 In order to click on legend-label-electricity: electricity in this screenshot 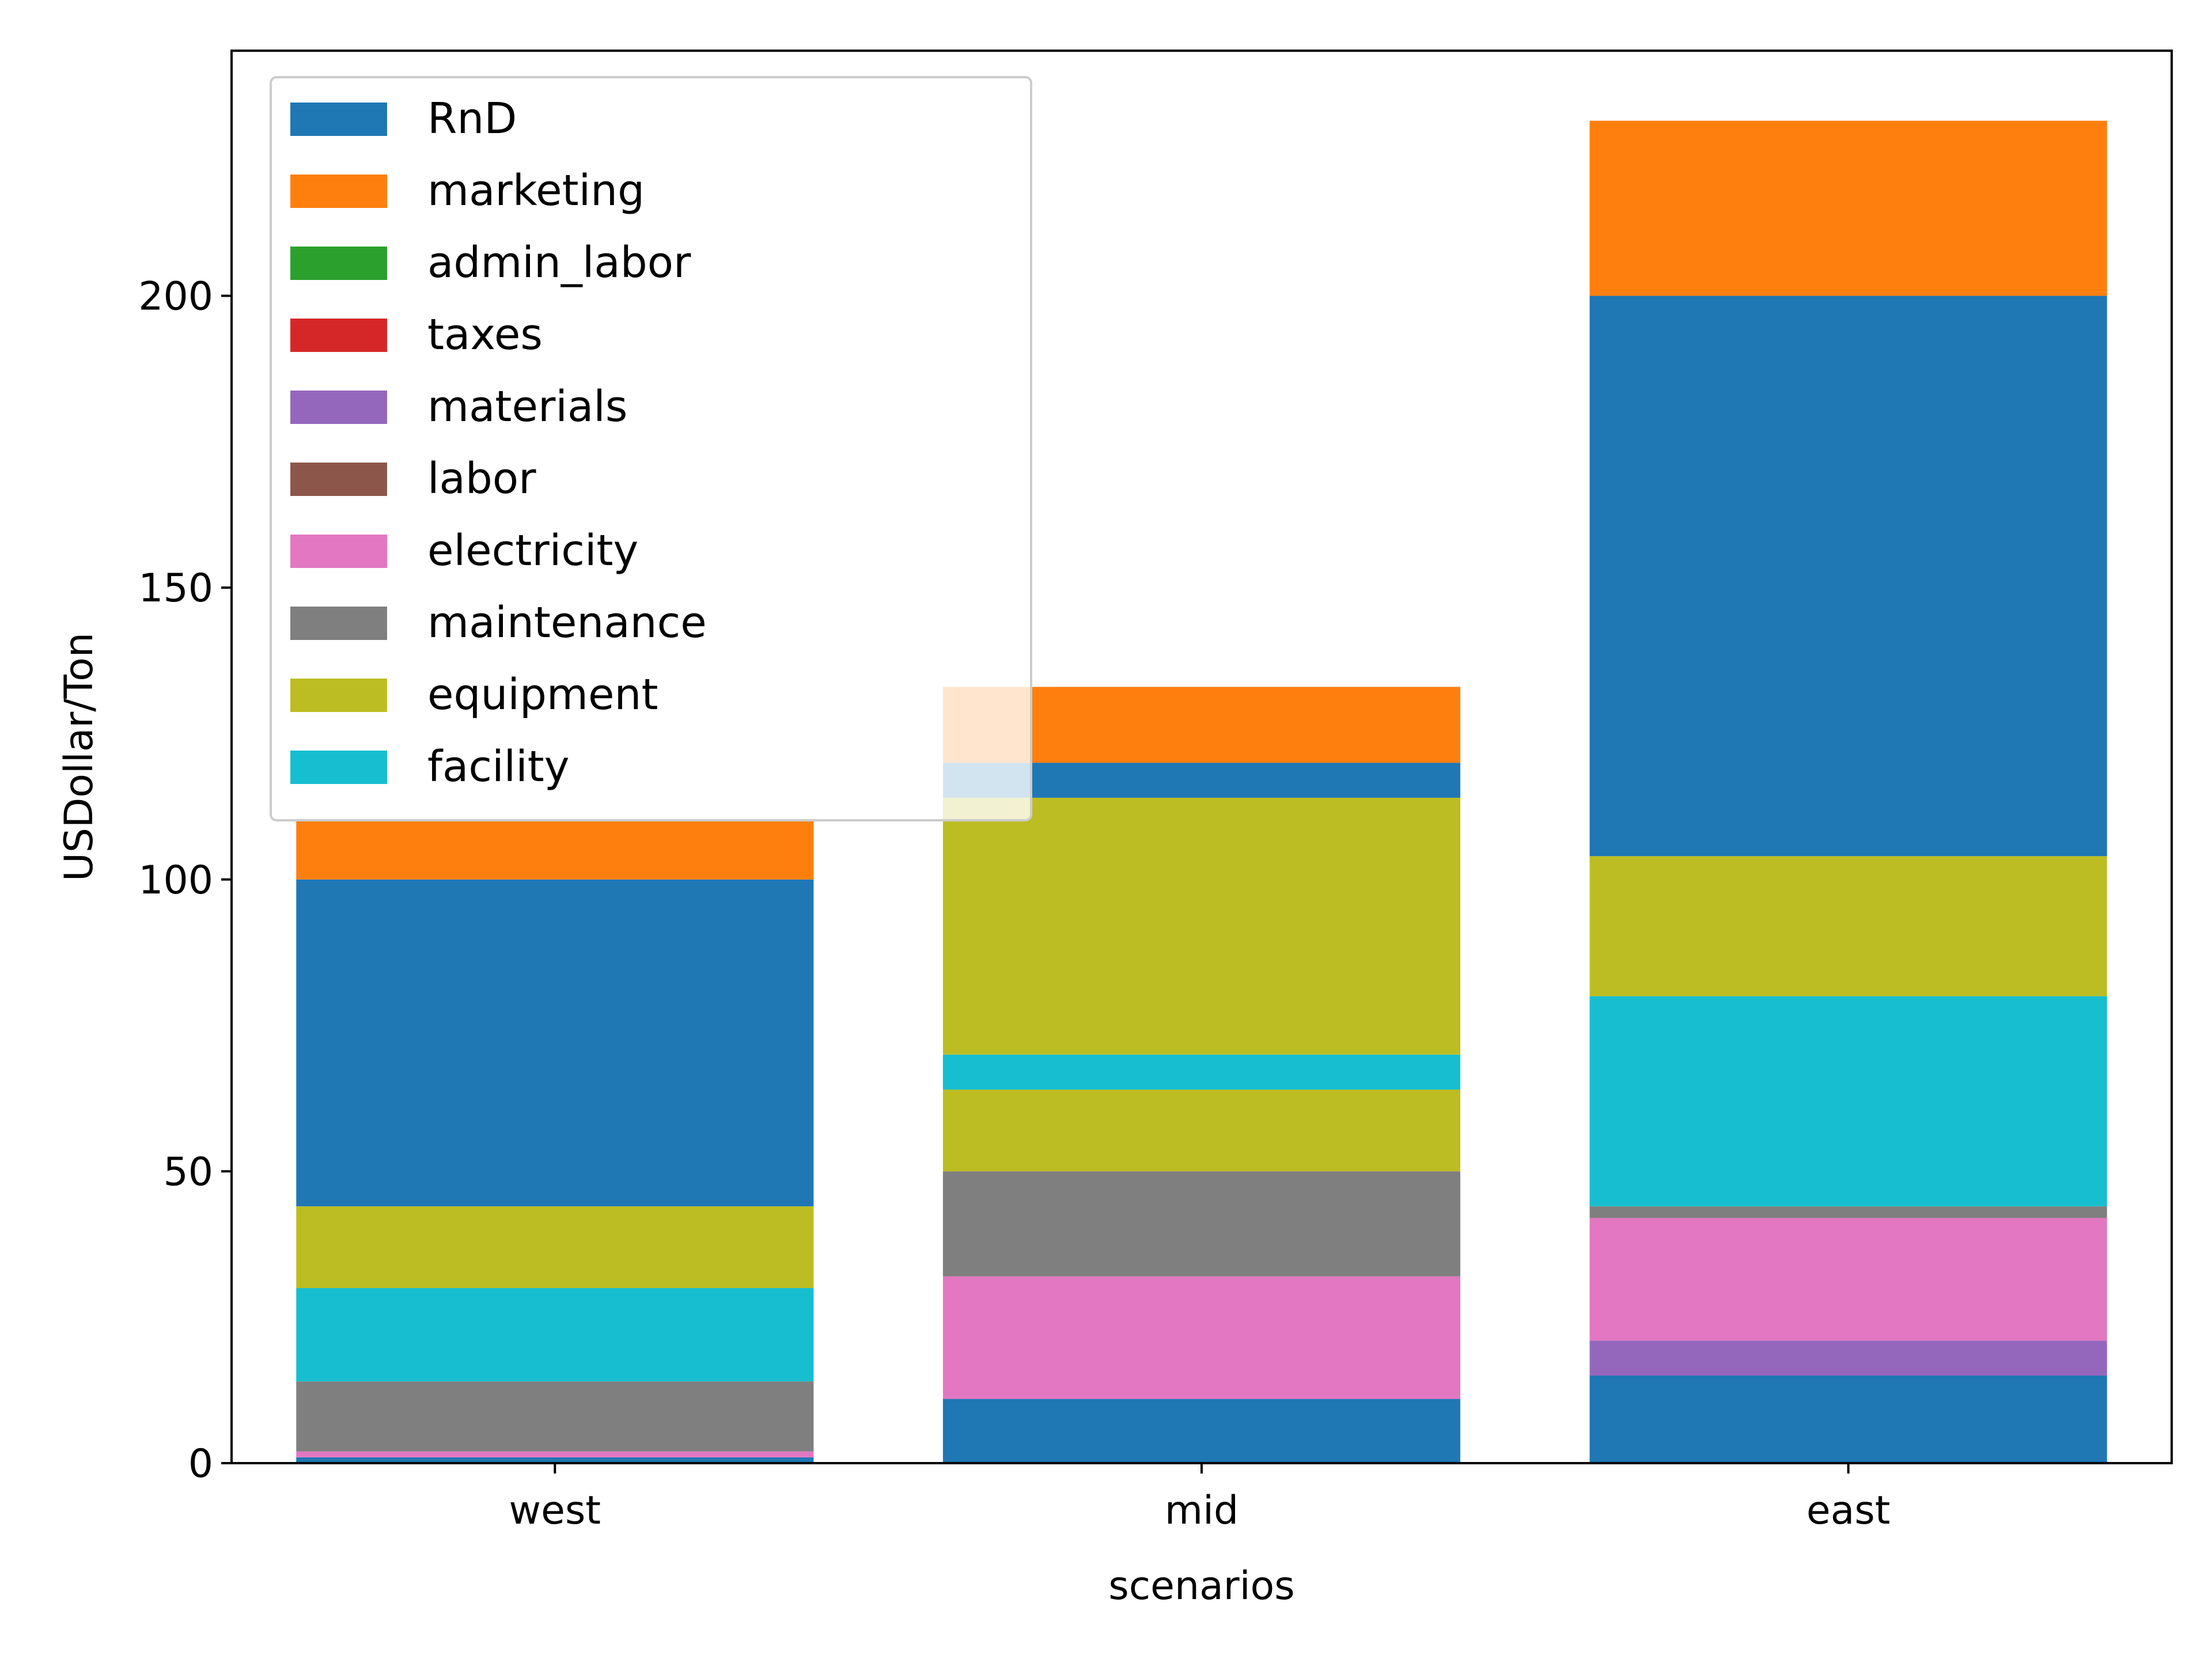, I will do `click(532, 550)`.